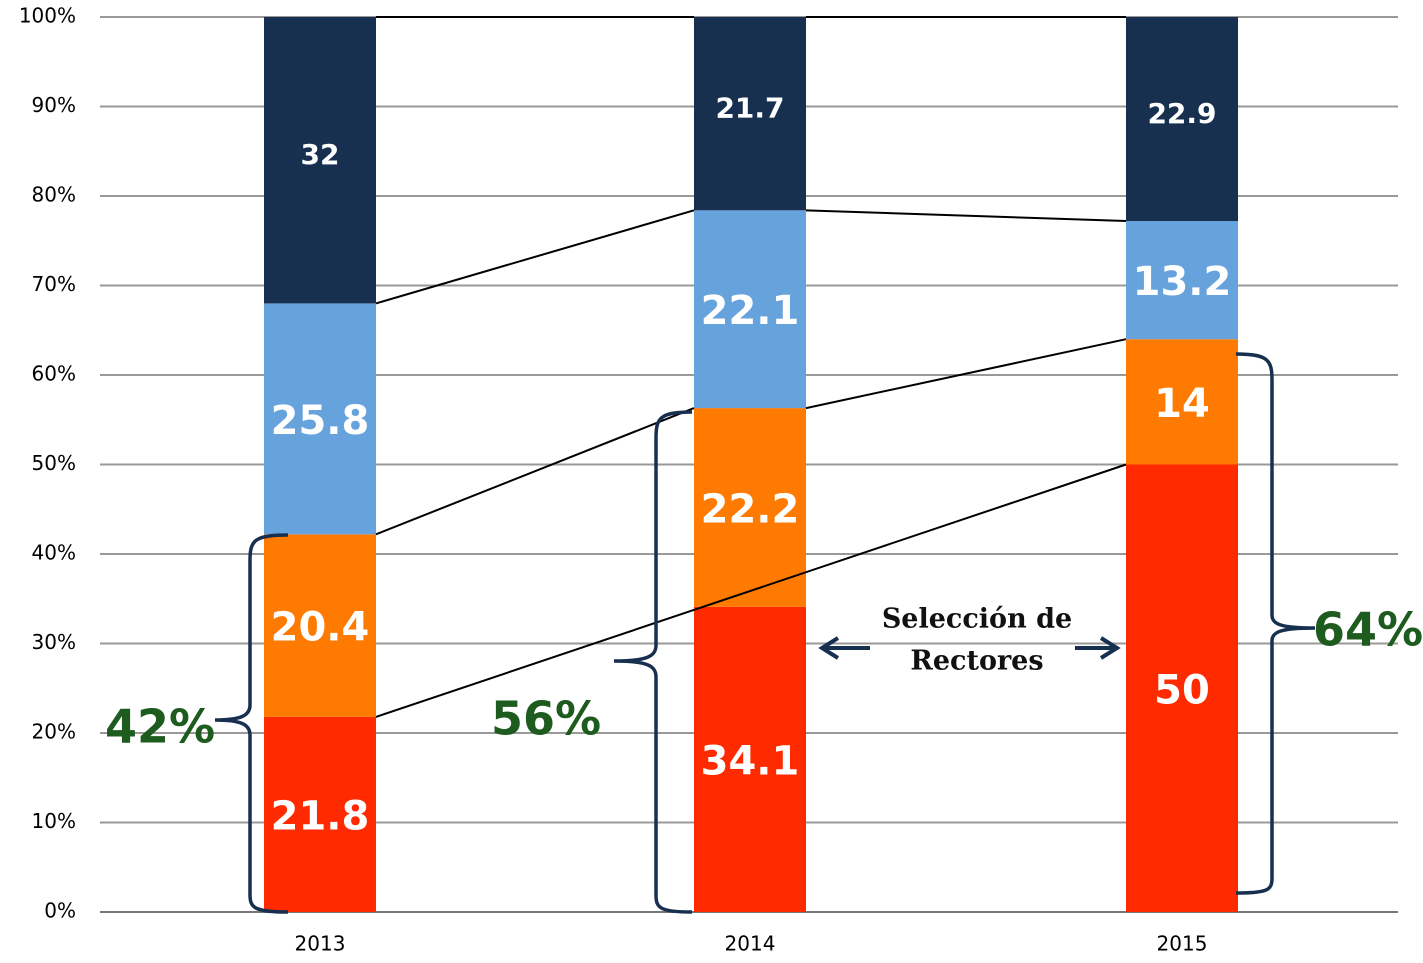 This screenshot has width=1423, height=963. What do you see at coordinates (1368, 630) in the screenshot?
I see `annotation: 64%` at bounding box center [1368, 630].